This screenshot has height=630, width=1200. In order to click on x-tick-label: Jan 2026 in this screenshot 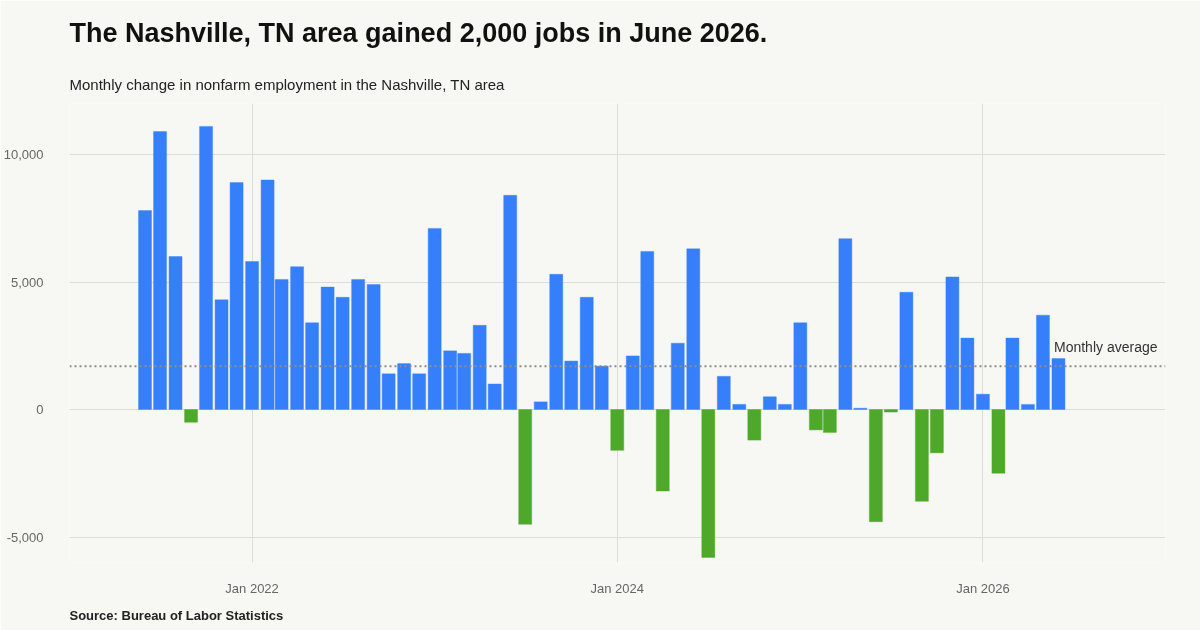, I will do `click(983, 588)`.